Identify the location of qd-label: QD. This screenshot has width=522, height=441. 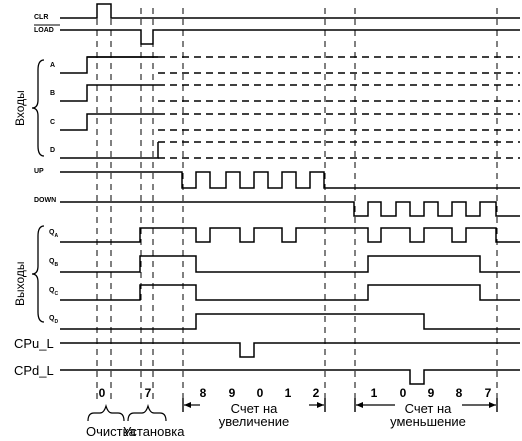
(53, 320).